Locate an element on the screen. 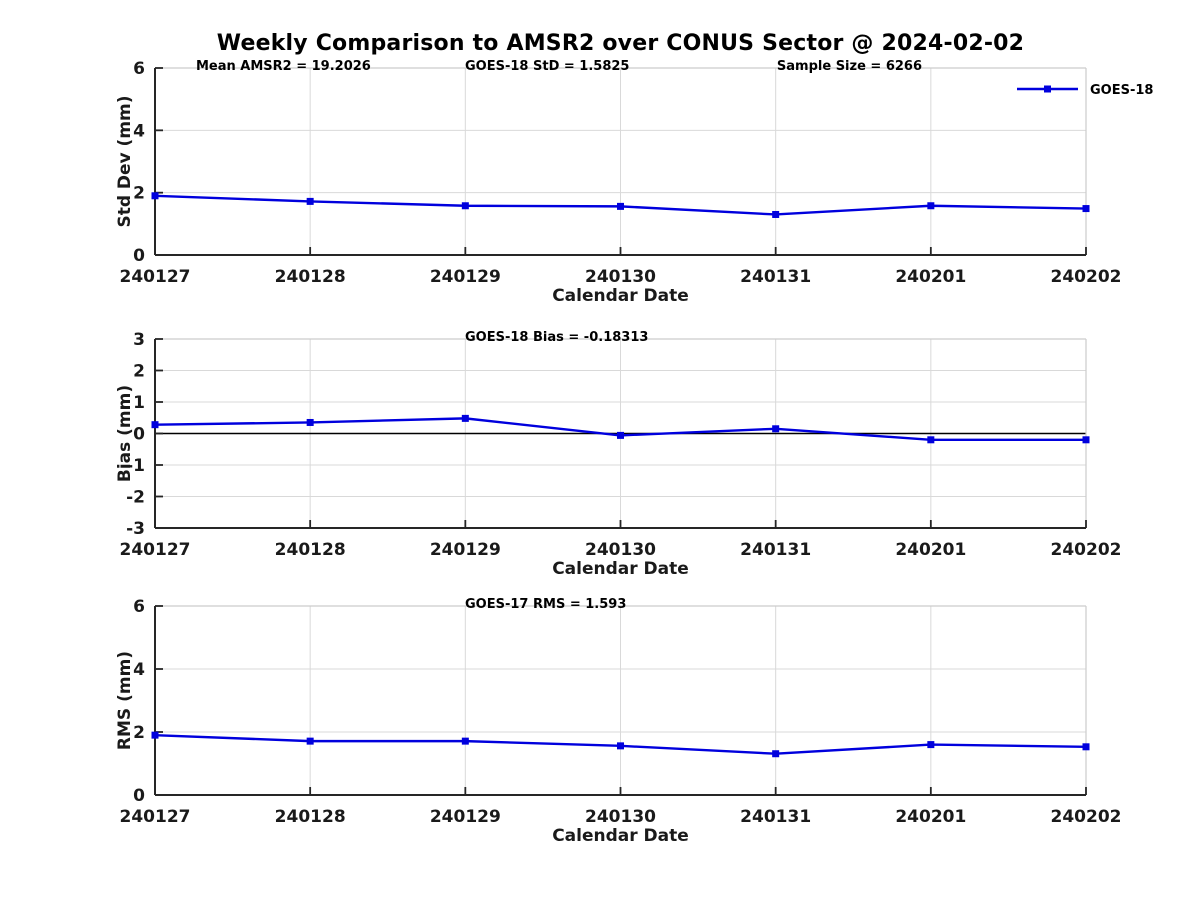 The image size is (1200, 900). y-axis-label: Bias (mm) is located at coordinates (125, 433).